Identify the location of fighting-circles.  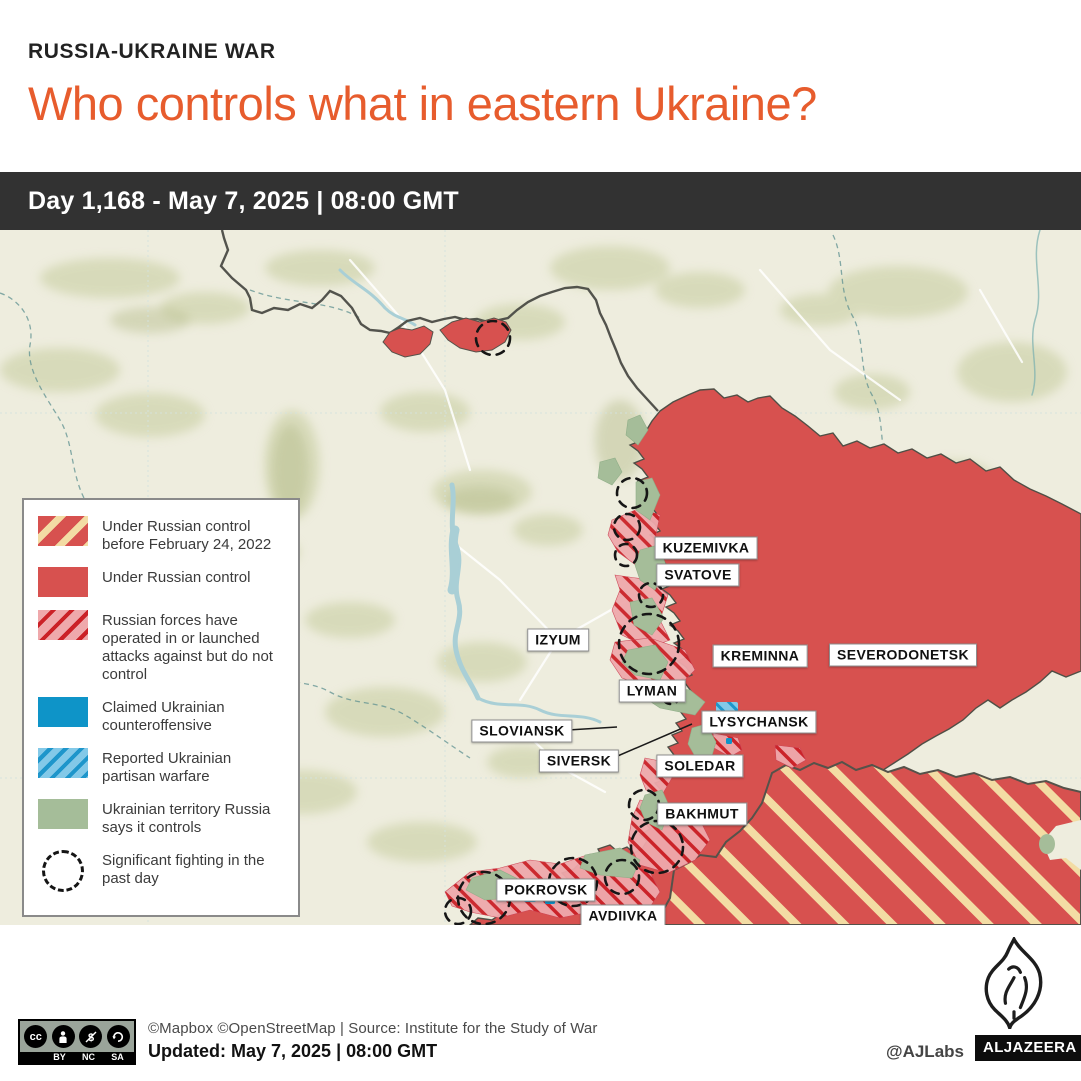
(564, 622).